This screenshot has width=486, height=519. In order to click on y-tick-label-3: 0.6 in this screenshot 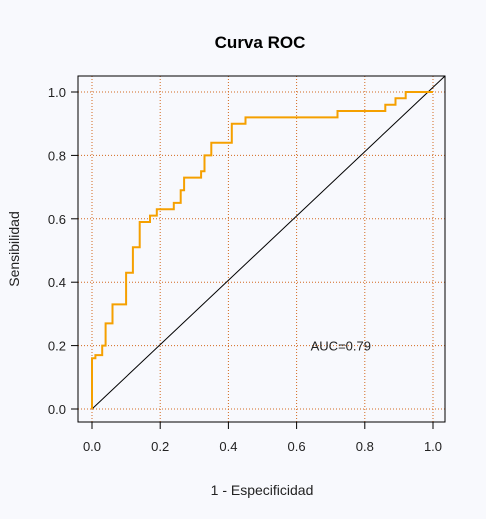, I will do `click(57, 219)`.